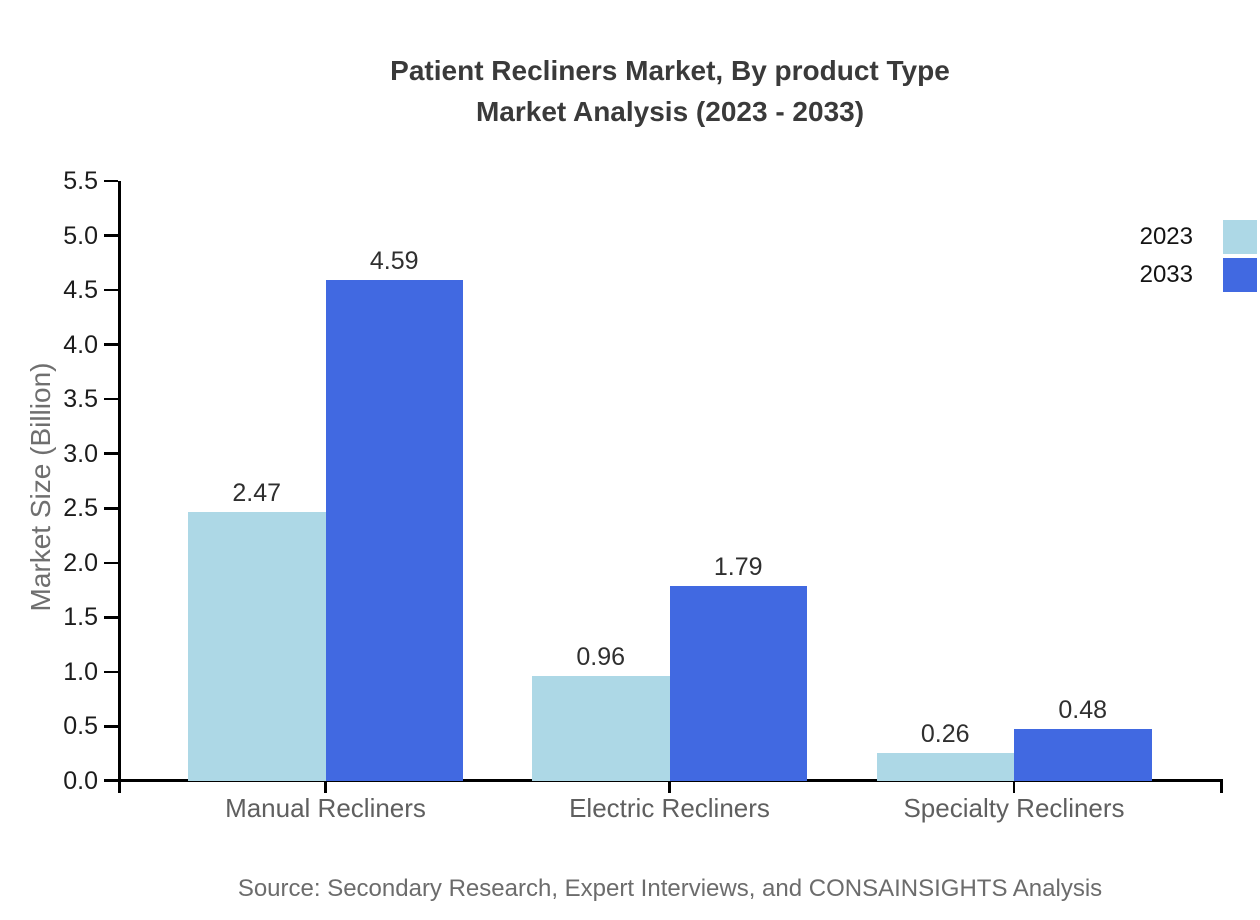 The height and width of the screenshot is (920, 1260). Describe the element at coordinates (1166, 274) in the screenshot. I see `legend-label-2033: 2033` at that location.